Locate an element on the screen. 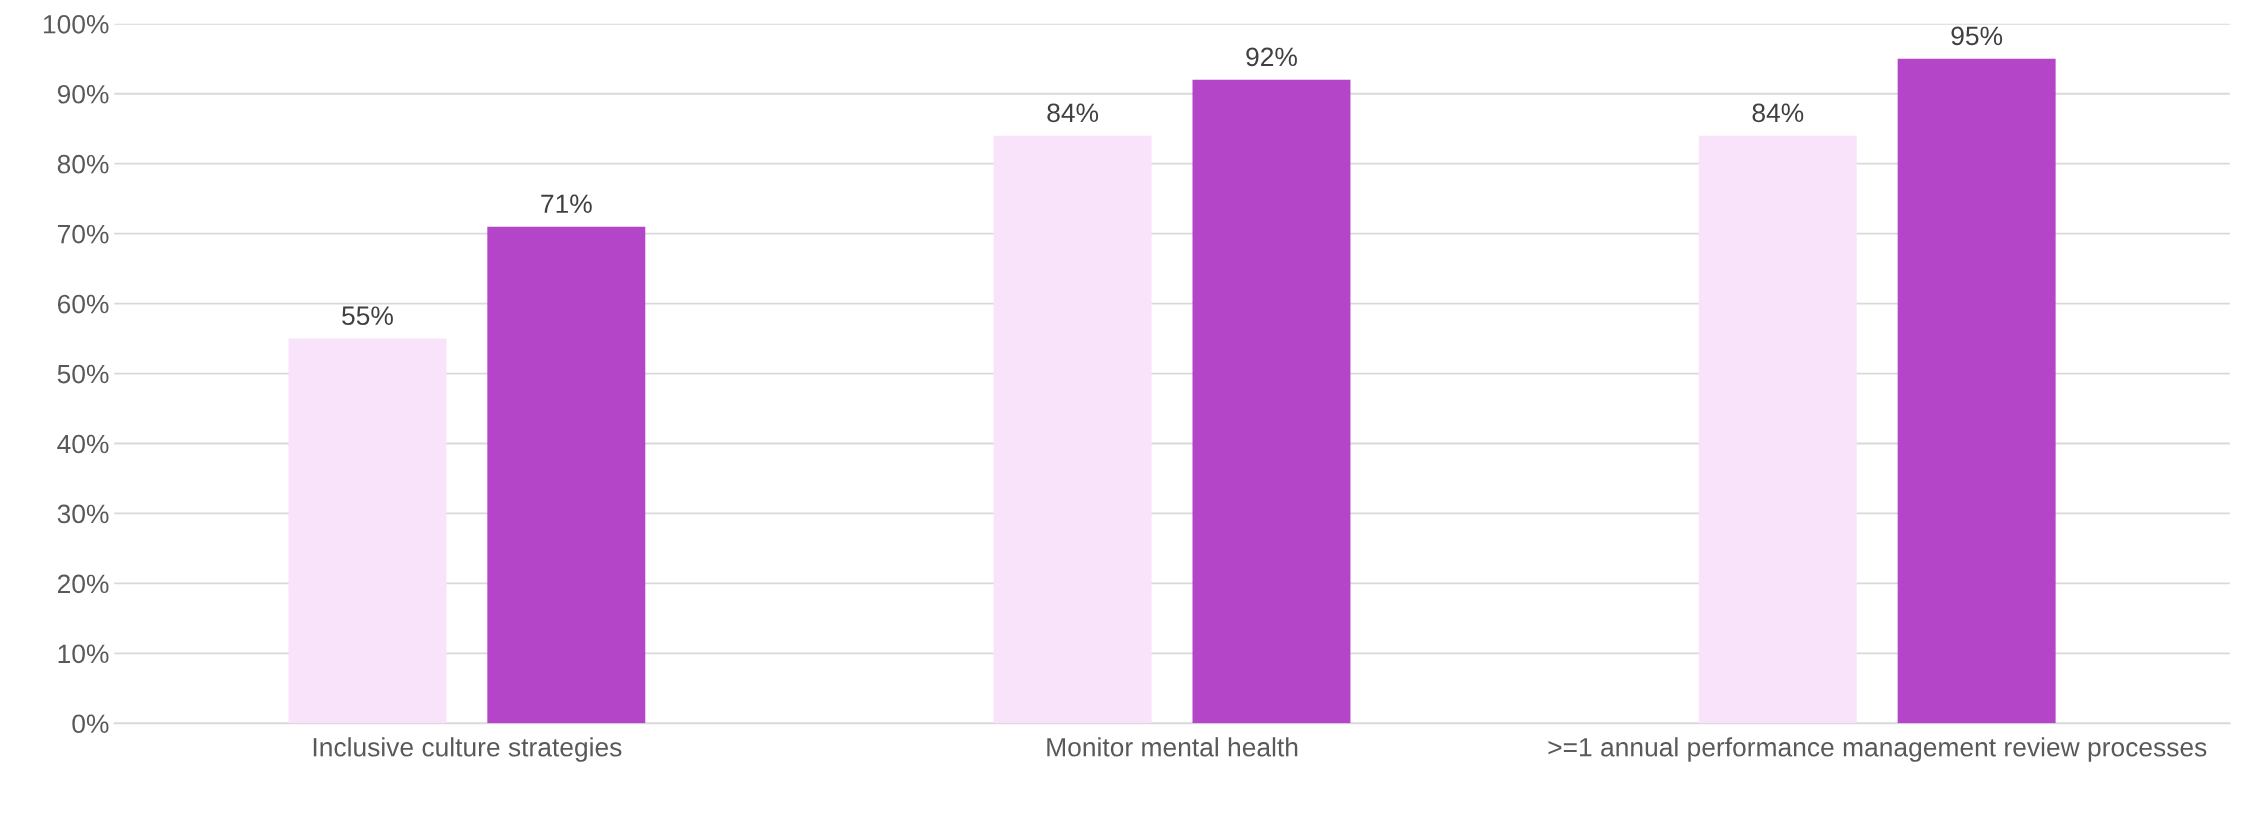 The width and height of the screenshot is (2241, 821). y-tick-label: 40% is located at coordinates (83, 444).